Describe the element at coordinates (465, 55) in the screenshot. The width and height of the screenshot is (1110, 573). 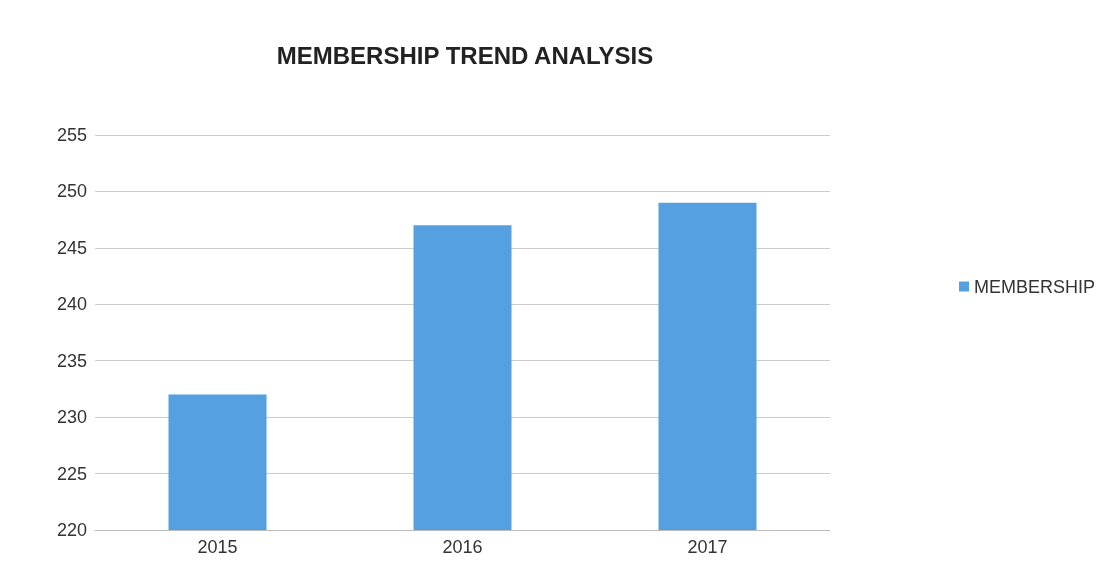
I see `chart-title: MEMBERSHIP TREND ANALYSIS` at that location.